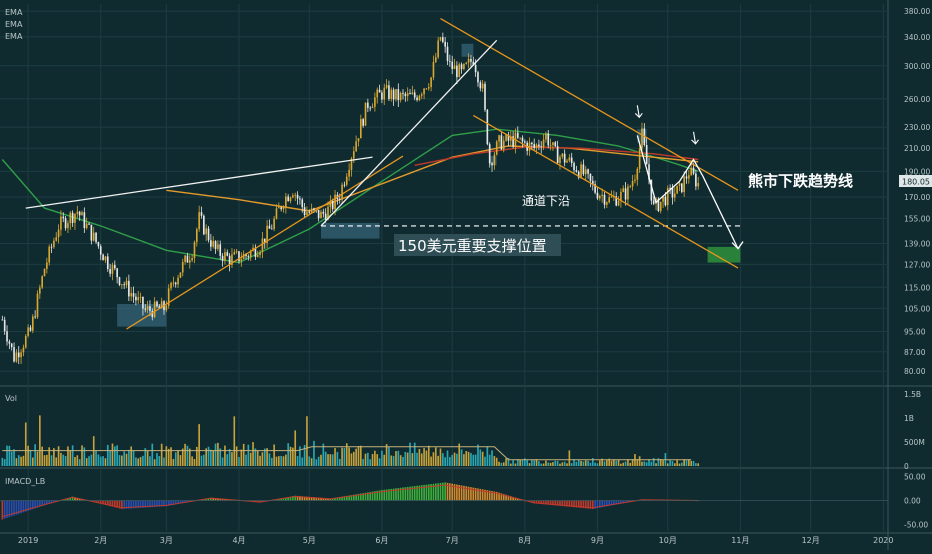  Describe the element at coordinates (597, 540) in the screenshot. I see `x-tick-label: 9月` at that location.